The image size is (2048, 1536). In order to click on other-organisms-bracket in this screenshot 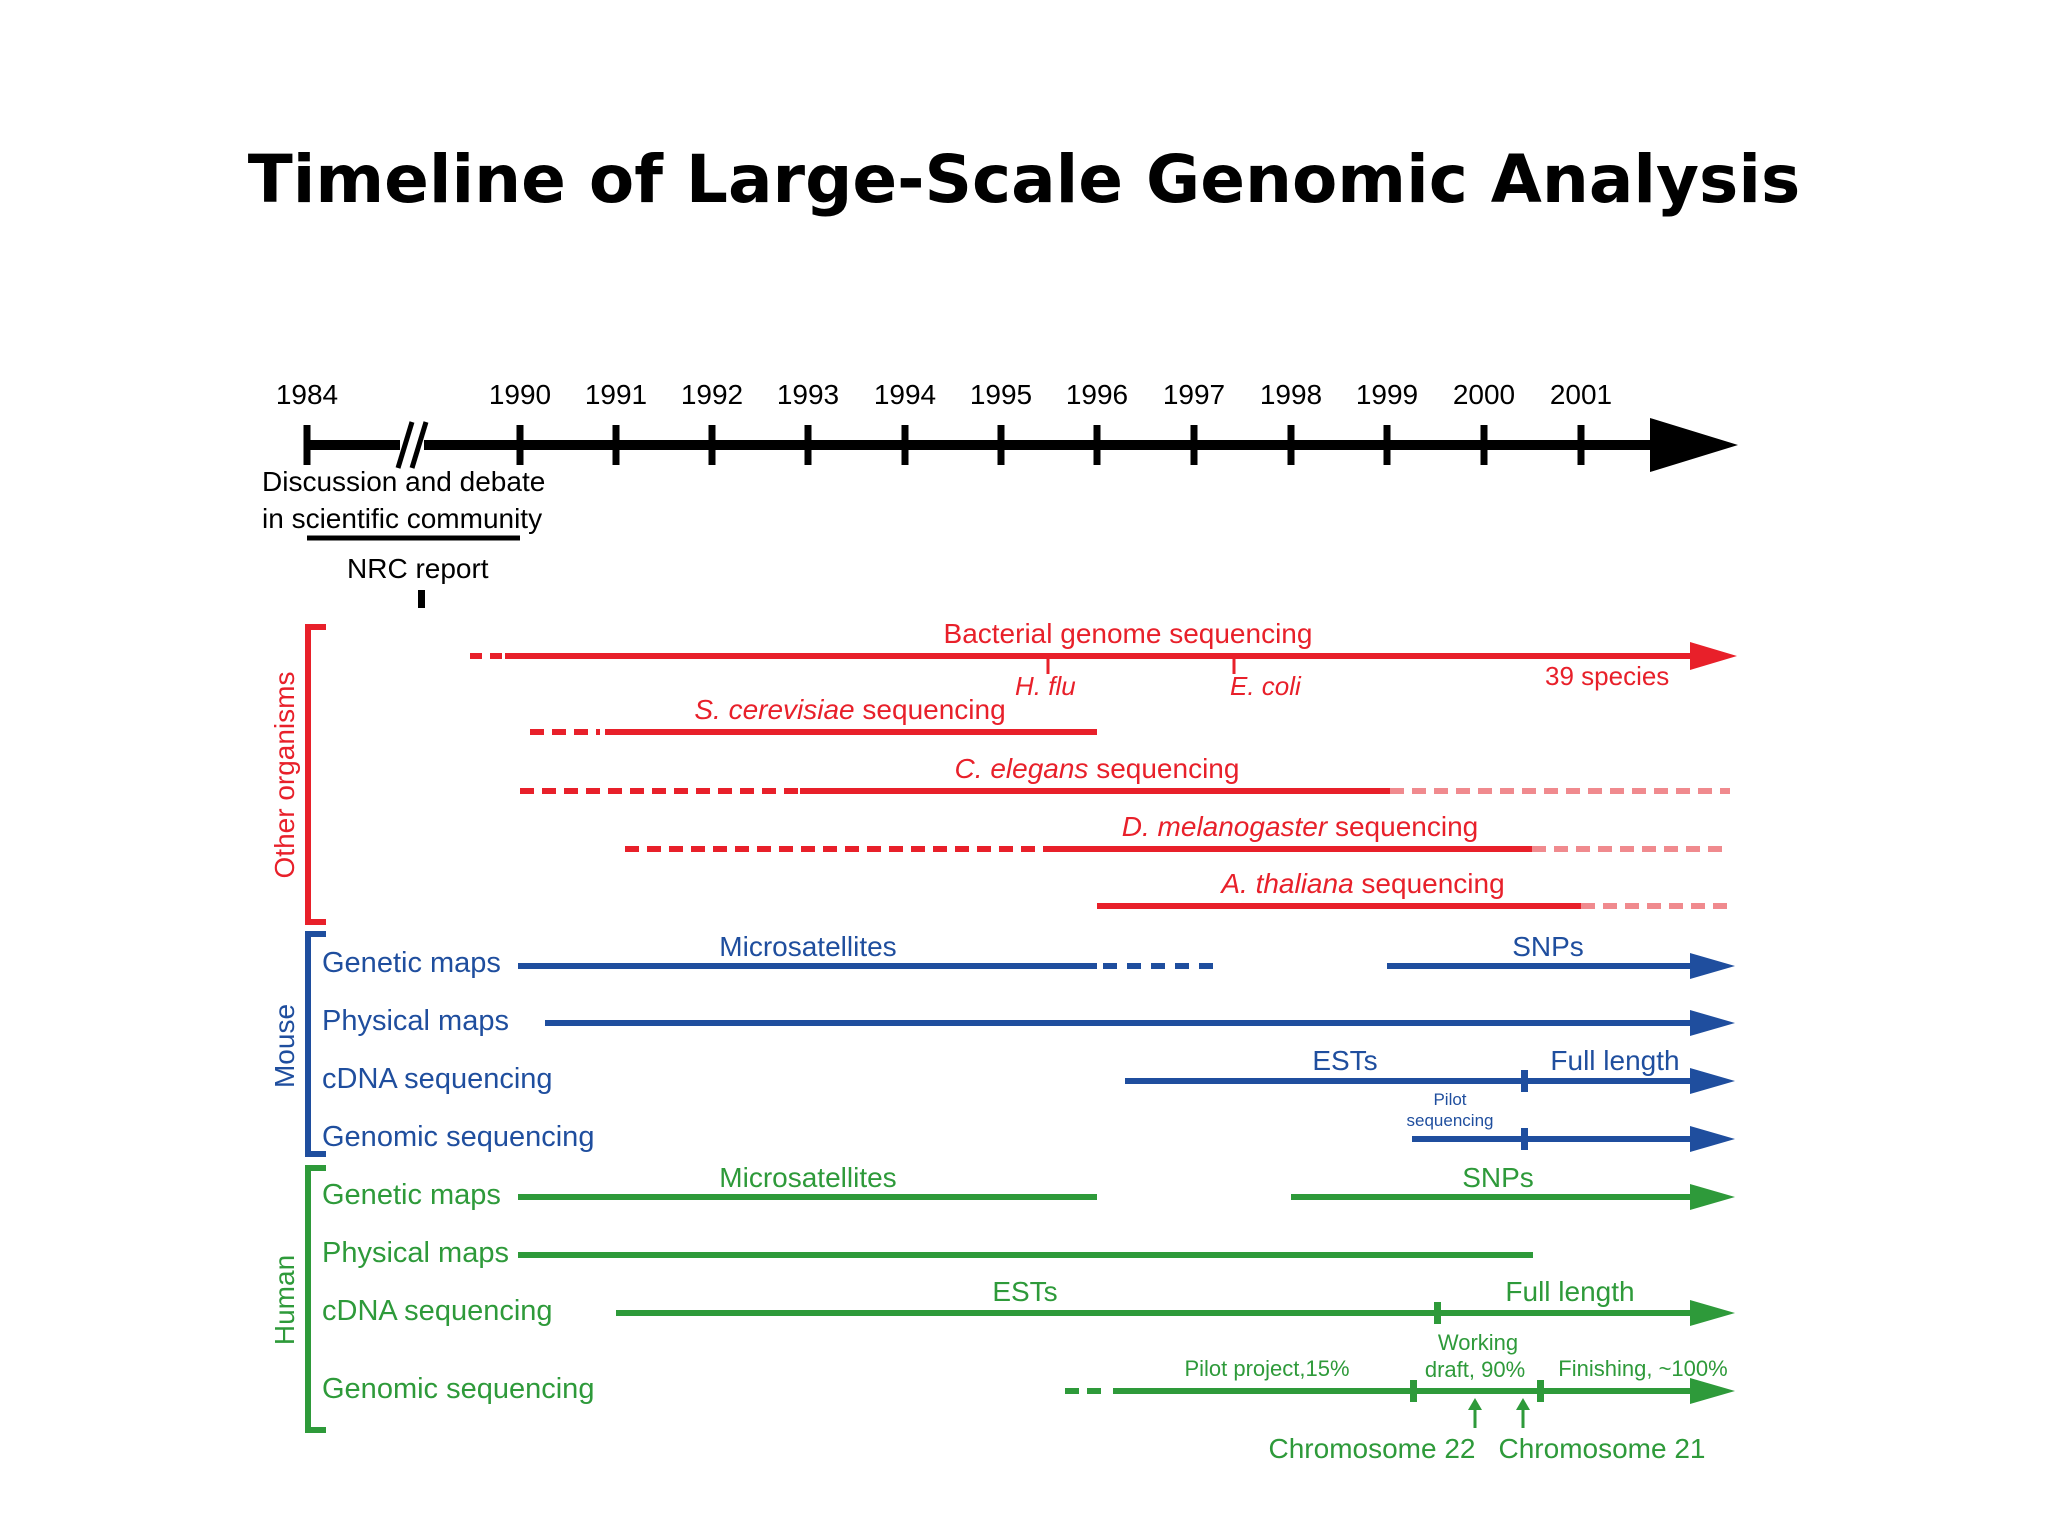, I will do `click(315, 774)`.